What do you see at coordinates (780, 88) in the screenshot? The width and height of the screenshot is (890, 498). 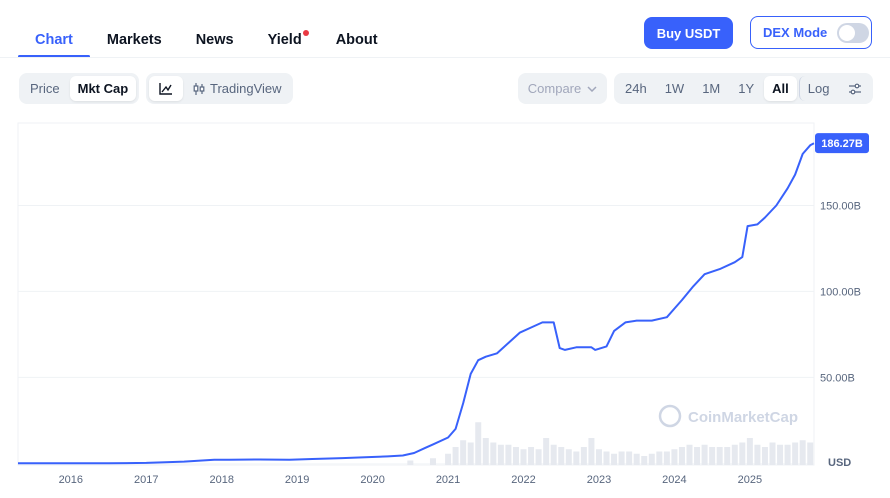 I see `range-all-button: All` at bounding box center [780, 88].